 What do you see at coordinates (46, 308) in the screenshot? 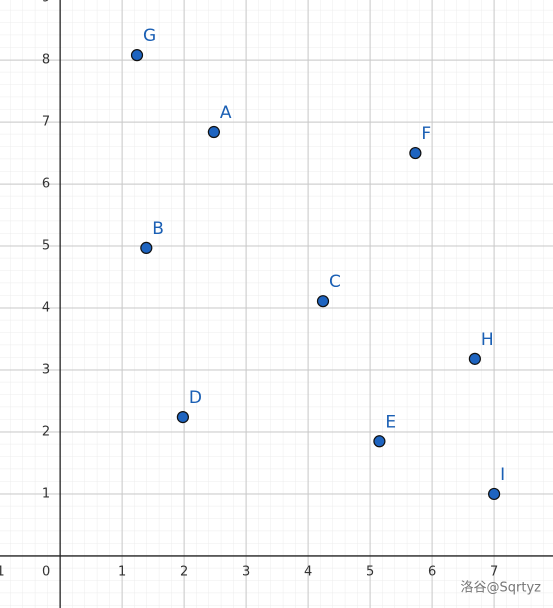
I see `y-tick-label: 4` at bounding box center [46, 308].